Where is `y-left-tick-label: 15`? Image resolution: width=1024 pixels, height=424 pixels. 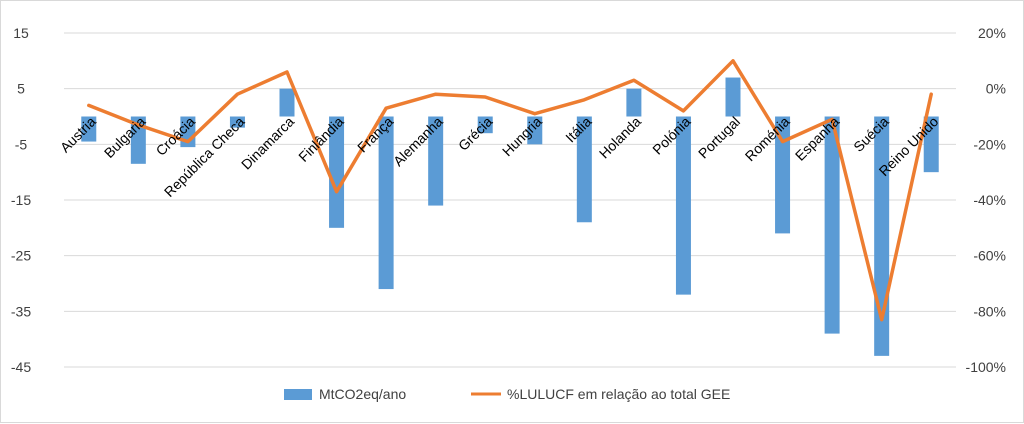 y-left-tick-label: 15 is located at coordinates (21, 33).